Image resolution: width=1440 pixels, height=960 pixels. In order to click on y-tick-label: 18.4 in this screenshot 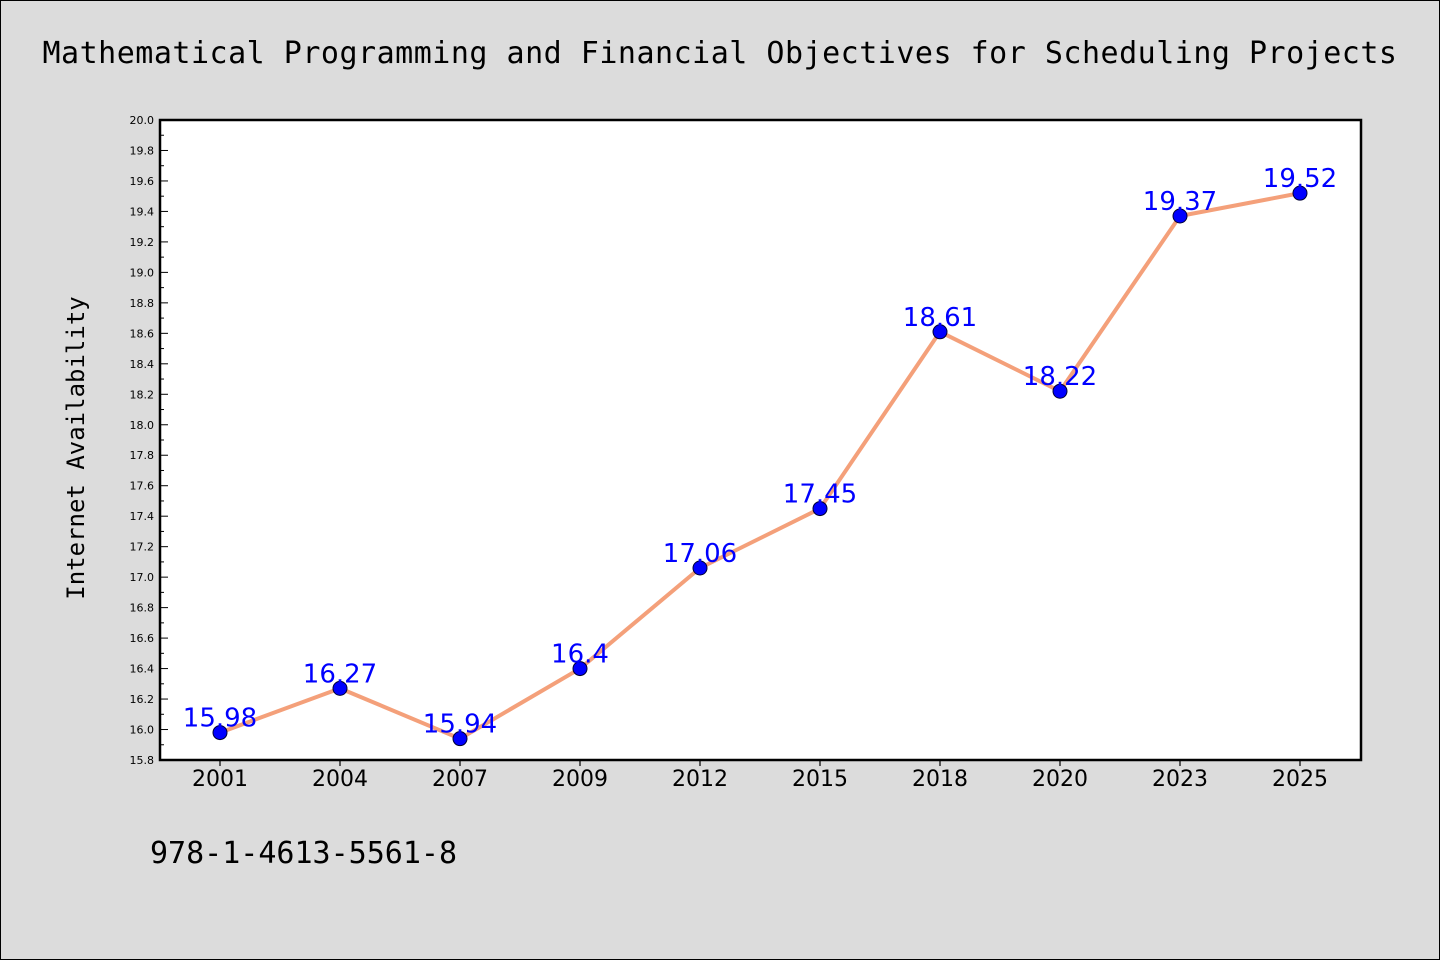, I will do `click(142, 364)`.